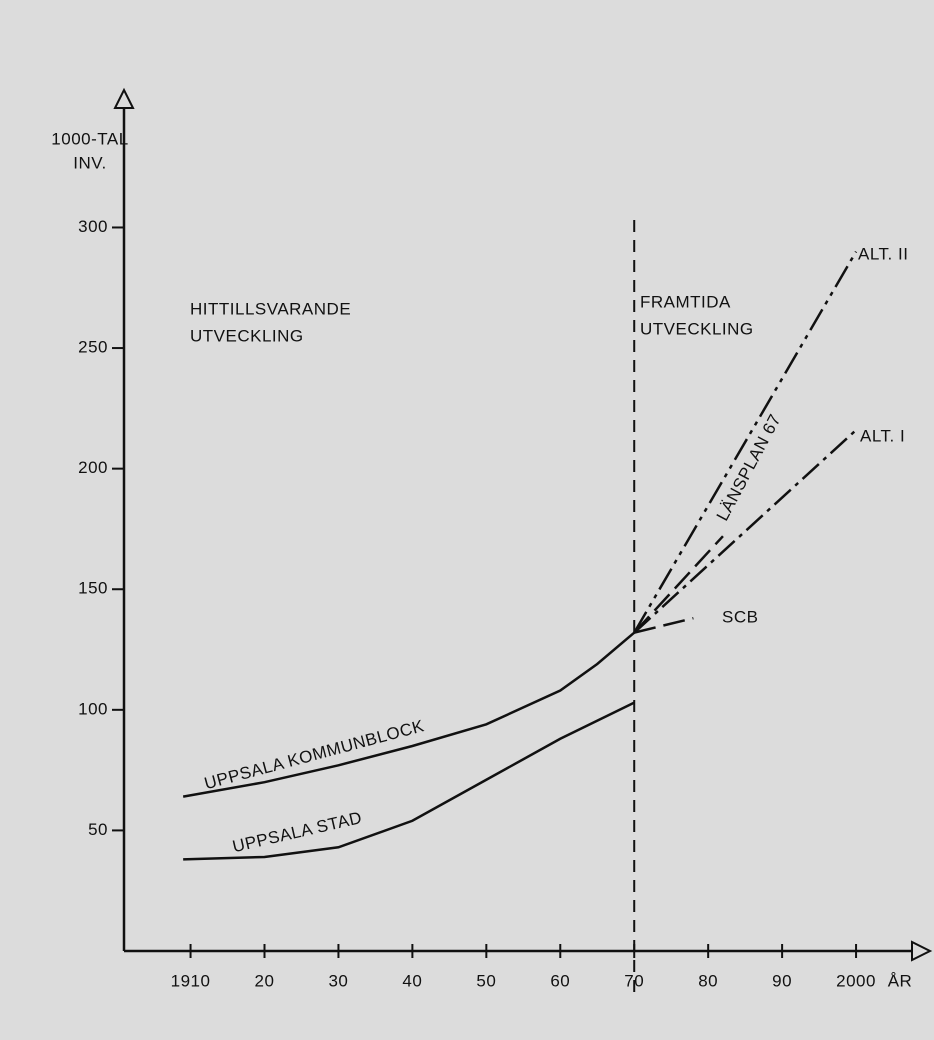 This screenshot has width=934, height=1040. Describe the element at coordinates (93, 708) in the screenshot. I see `y-tick-label: 100` at that location.